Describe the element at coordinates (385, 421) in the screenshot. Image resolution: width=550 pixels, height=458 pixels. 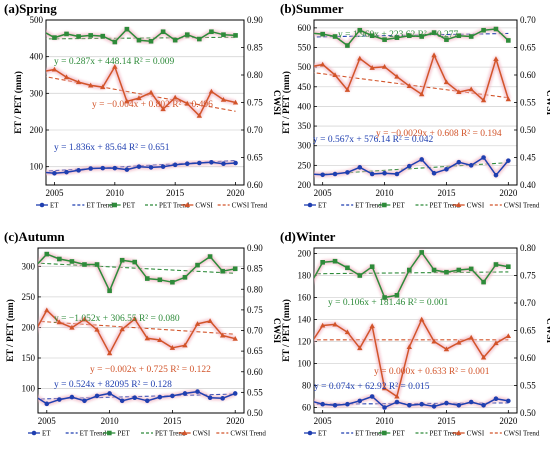
I see `x-tick-label: 2010` at that location.